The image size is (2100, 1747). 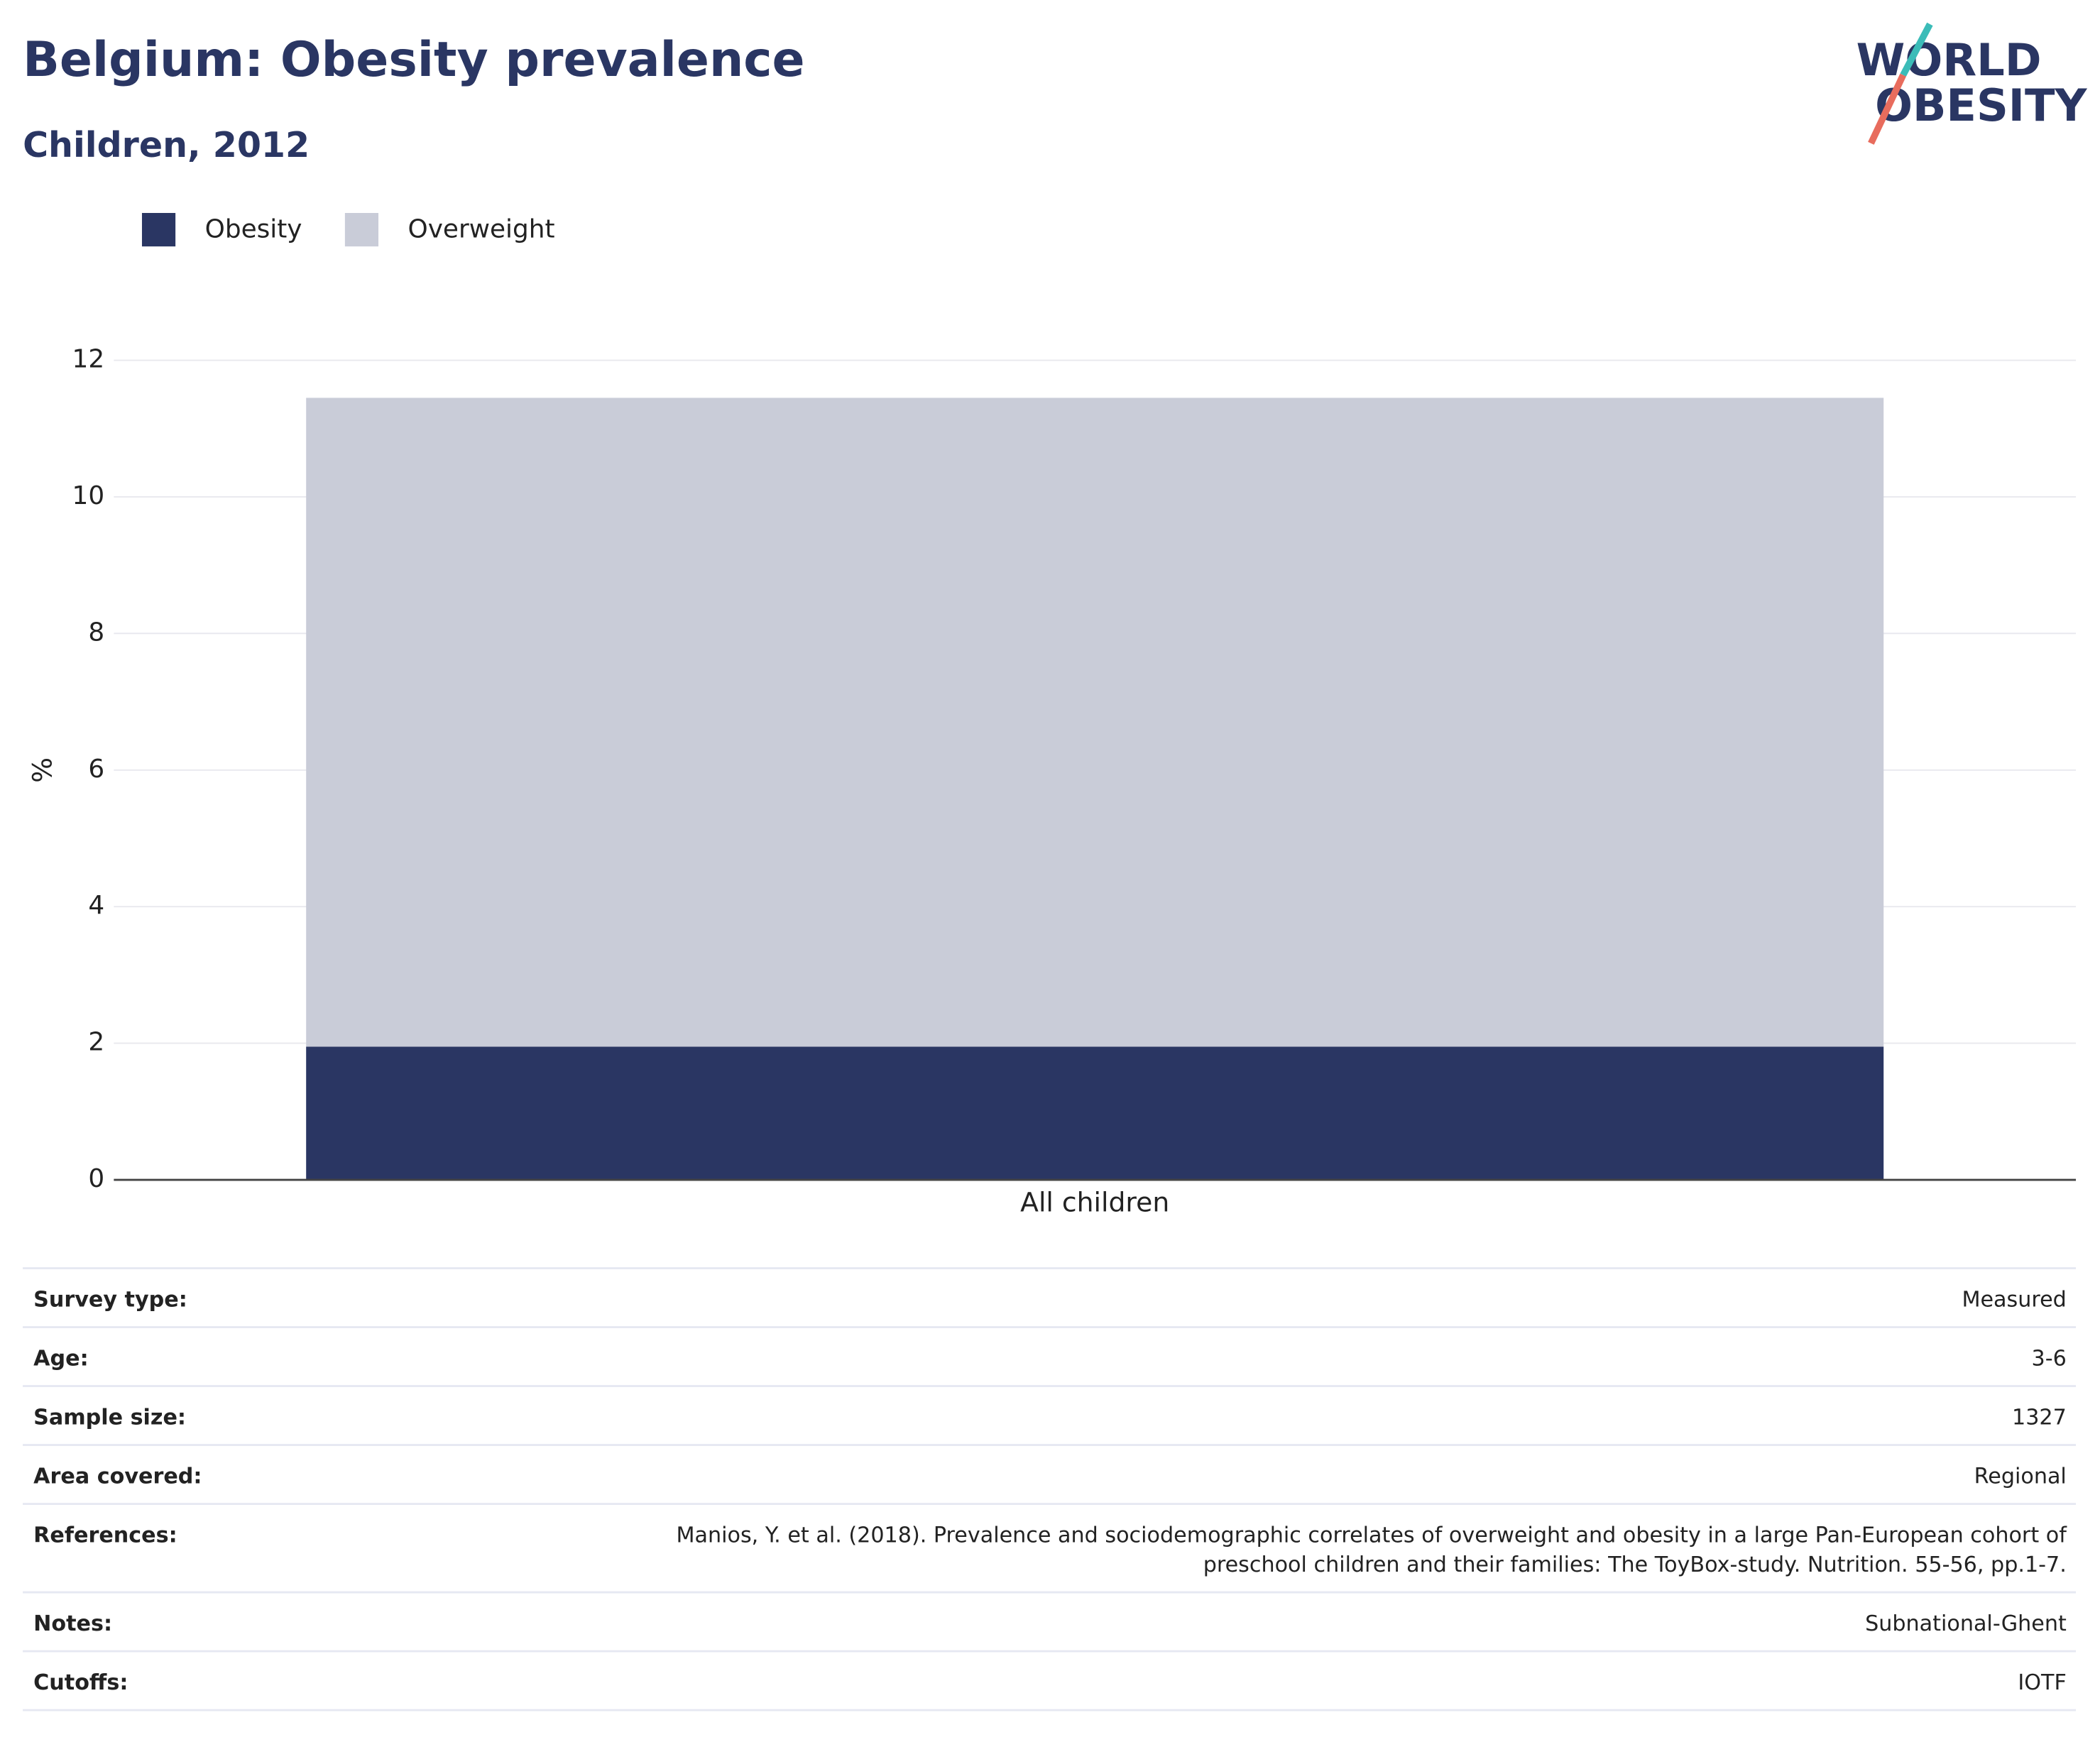 I want to click on y-tick-label: 8, so click(x=96, y=632).